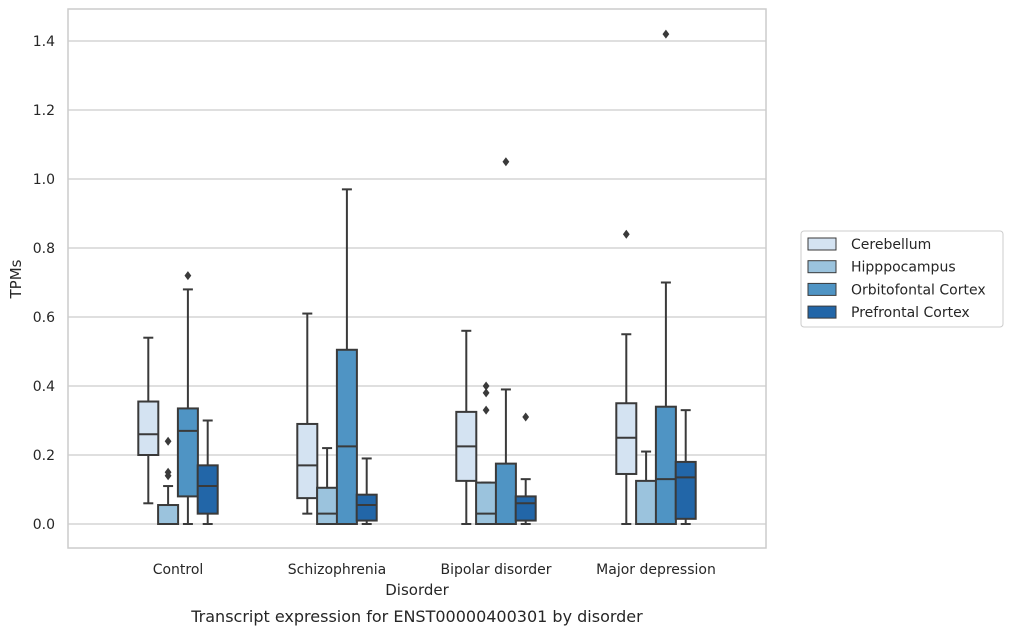 Image resolution: width=1014 pixels, height=634 pixels. I want to click on y-tick-label: 0.0, so click(44, 525).